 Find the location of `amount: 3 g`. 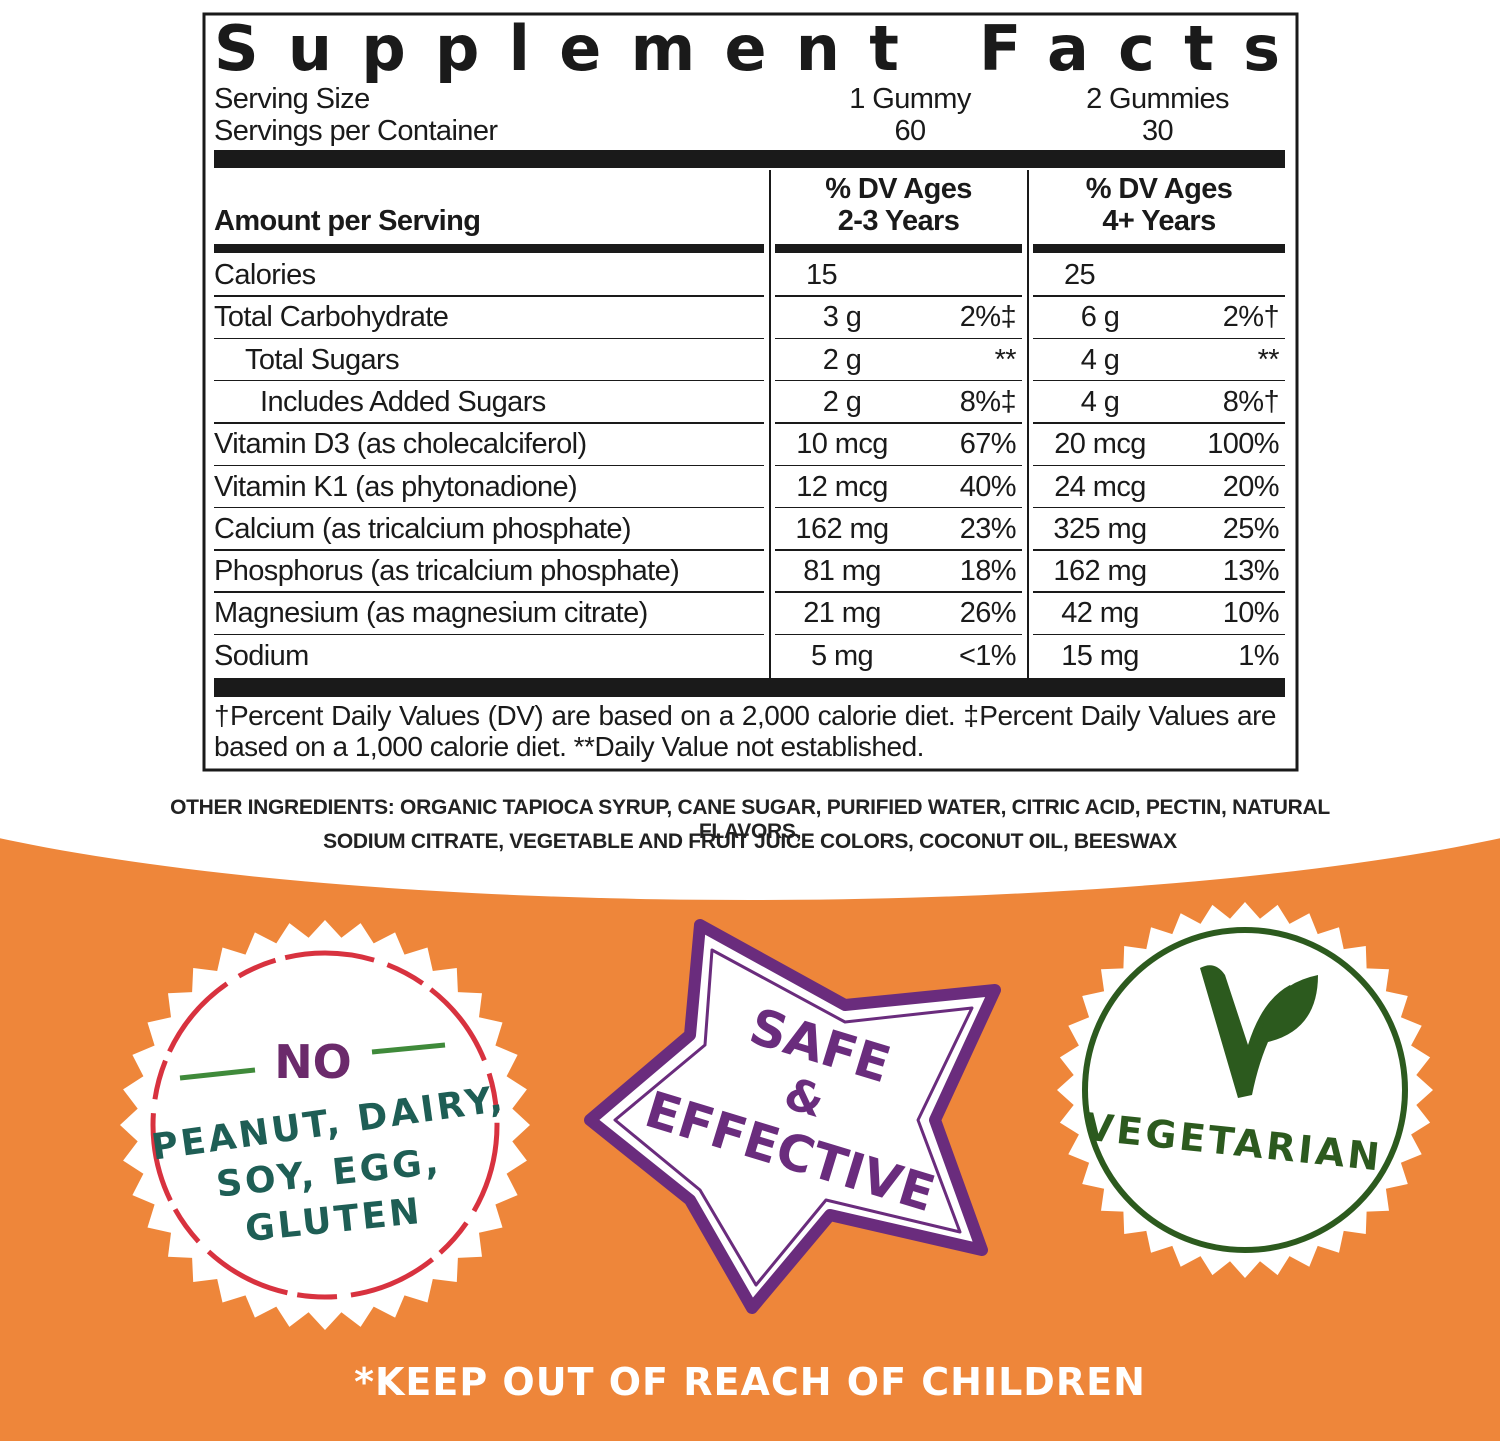

amount: 3 g is located at coordinates (842, 317).